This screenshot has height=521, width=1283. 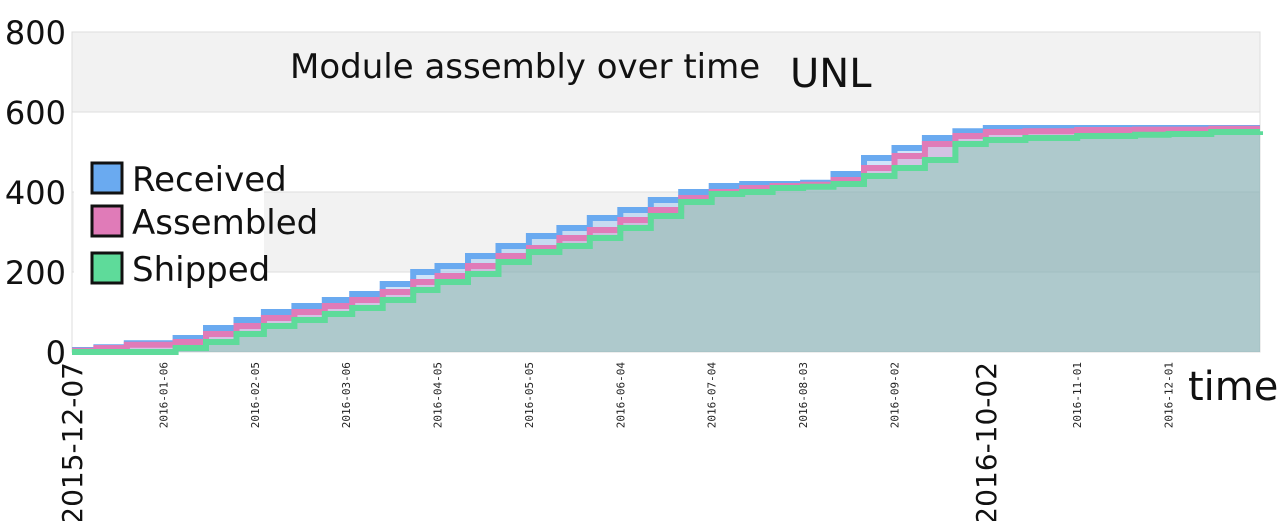 What do you see at coordinates (529, 395) in the screenshot?
I see `x-tick-label: 2016-05-05` at bounding box center [529, 395].